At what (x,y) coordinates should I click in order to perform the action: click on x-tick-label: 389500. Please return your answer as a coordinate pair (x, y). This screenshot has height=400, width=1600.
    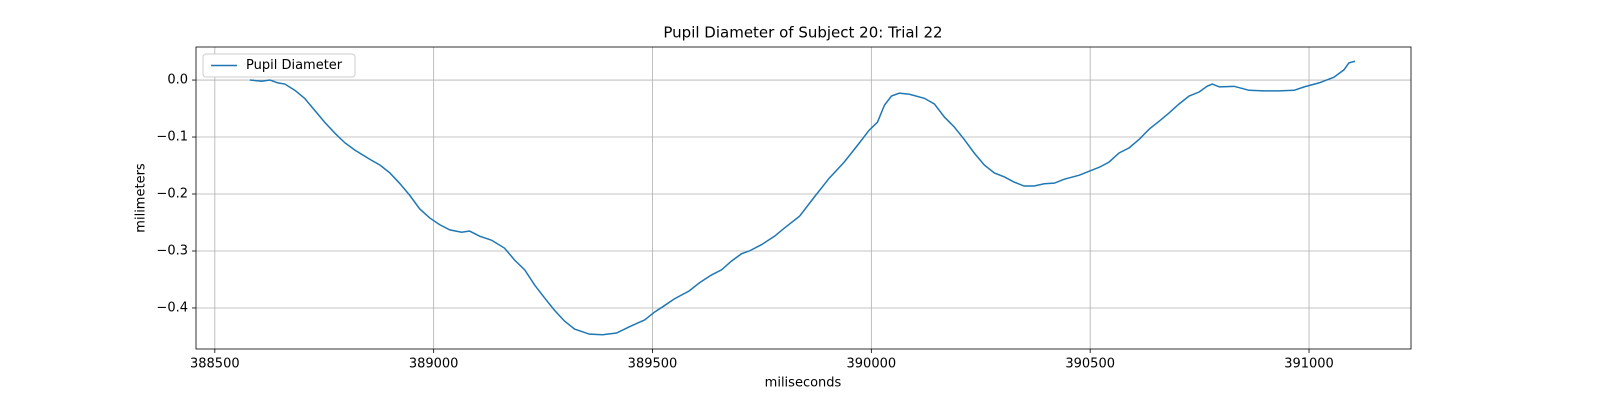
    Looking at the image, I should click on (653, 364).